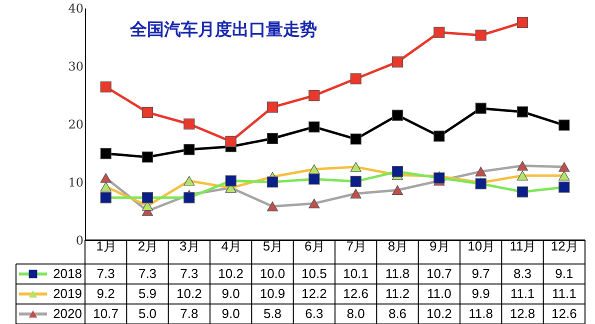 Image resolution: width=595 pixels, height=324 pixels. Describe the element at coordinates (67, 293) in the screenshot. I see `legend-label: 2019` at that location.